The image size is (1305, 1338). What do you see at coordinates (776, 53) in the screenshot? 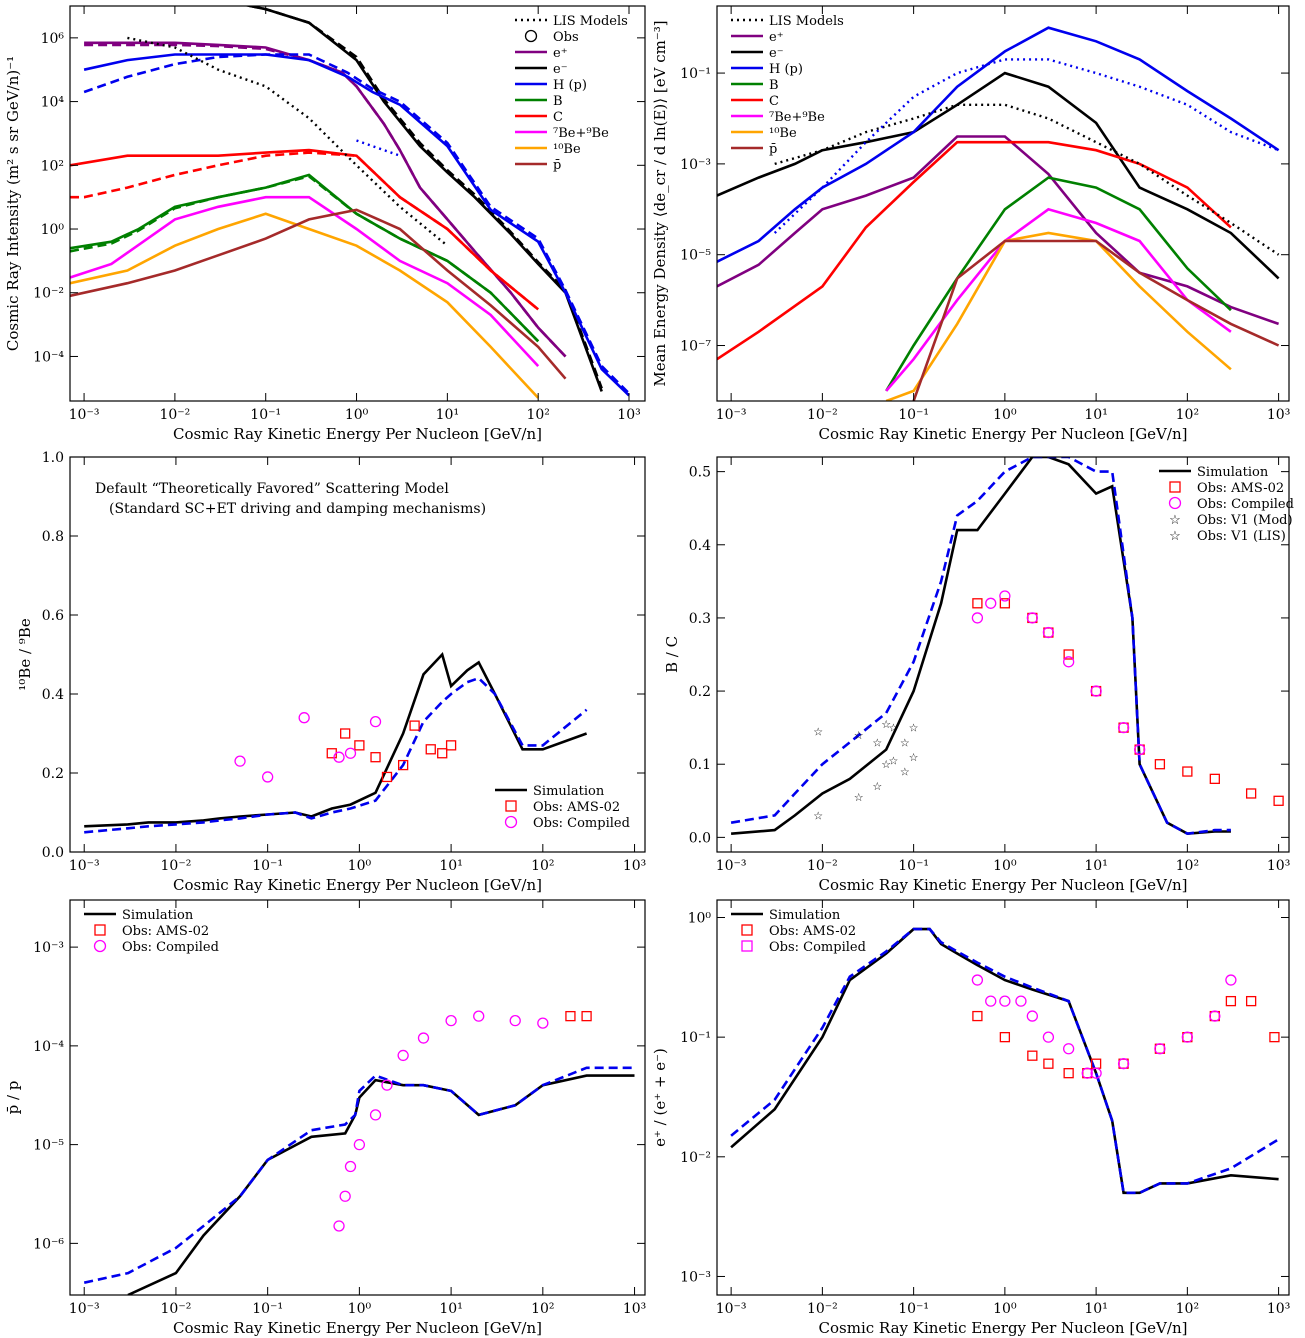
I see `legend-label: e⁻` at bounding box center [776, 53].